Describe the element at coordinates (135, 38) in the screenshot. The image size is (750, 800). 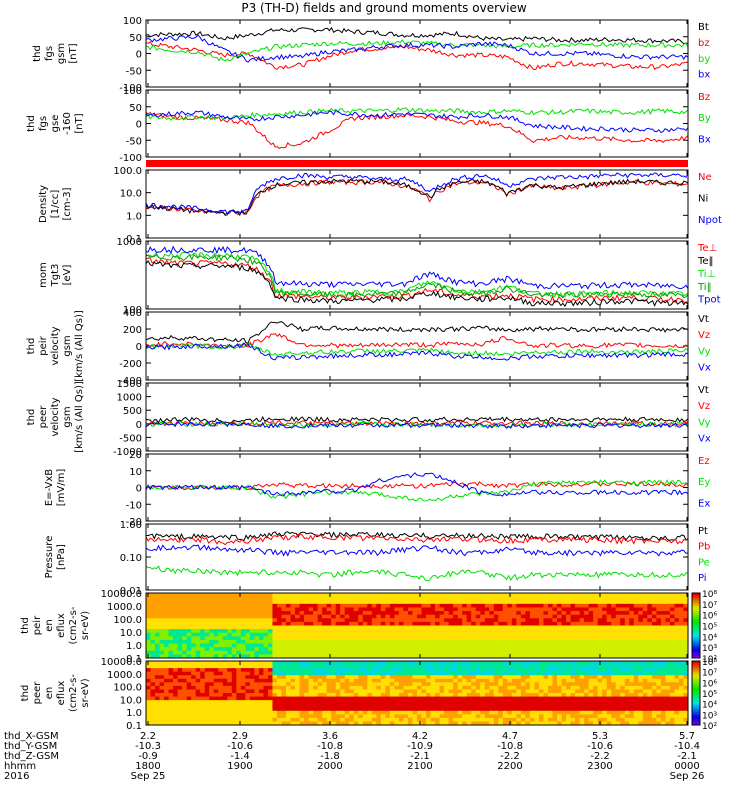
I see `ytick-fgs-1: 50` at that location.